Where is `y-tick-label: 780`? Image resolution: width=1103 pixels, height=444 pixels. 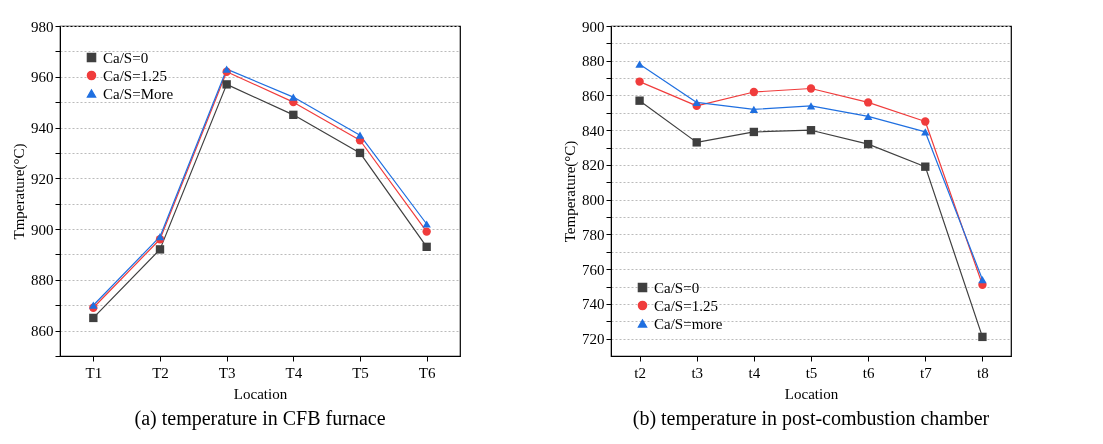 y-tick-label: 780 is located at coordinates (593, 234).